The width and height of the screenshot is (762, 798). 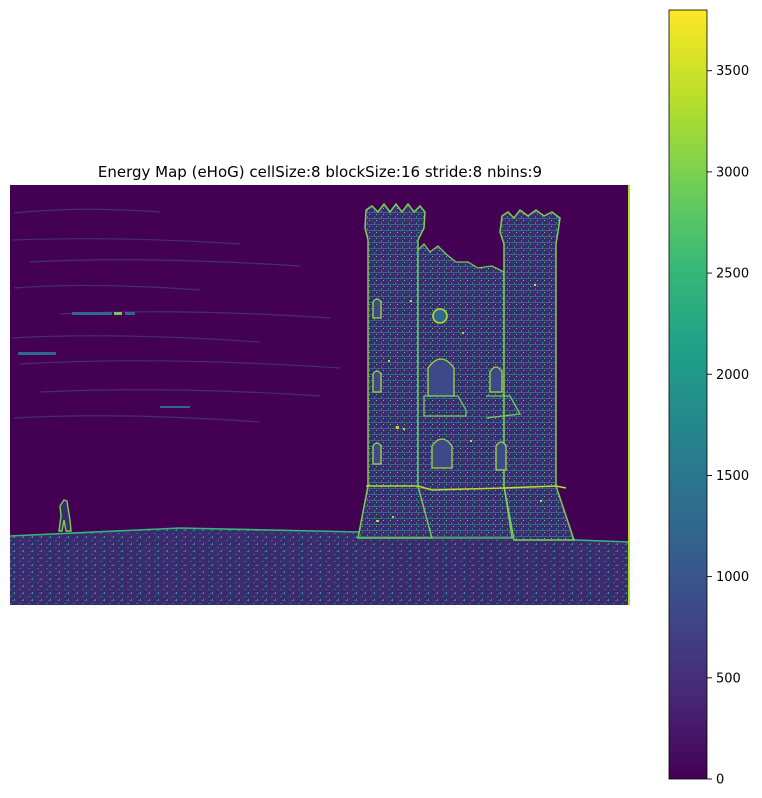 What do you see at coordinates (732, 274) in the screenshot?
I see `colorbar-tick-label: 2500` at bounding box center [732, 274].